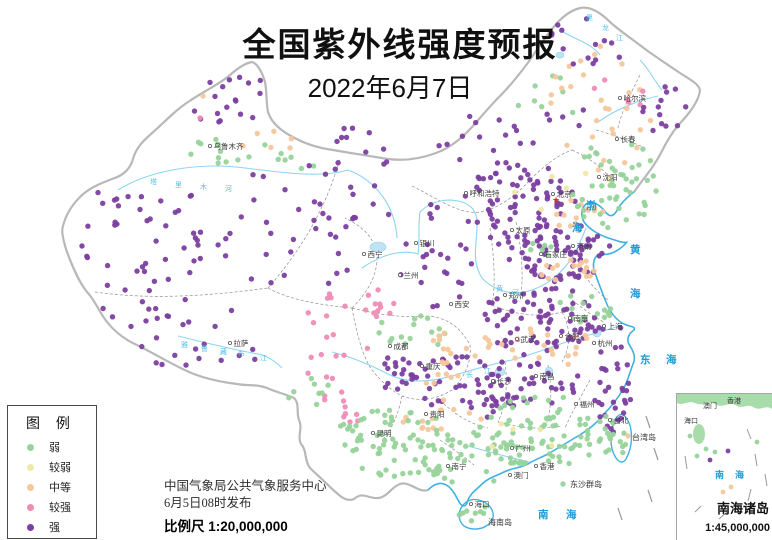  What do you see at coordinates (469, 374) in the screenshot?
I see `river-label: 长` at bounding box center [469, 374].